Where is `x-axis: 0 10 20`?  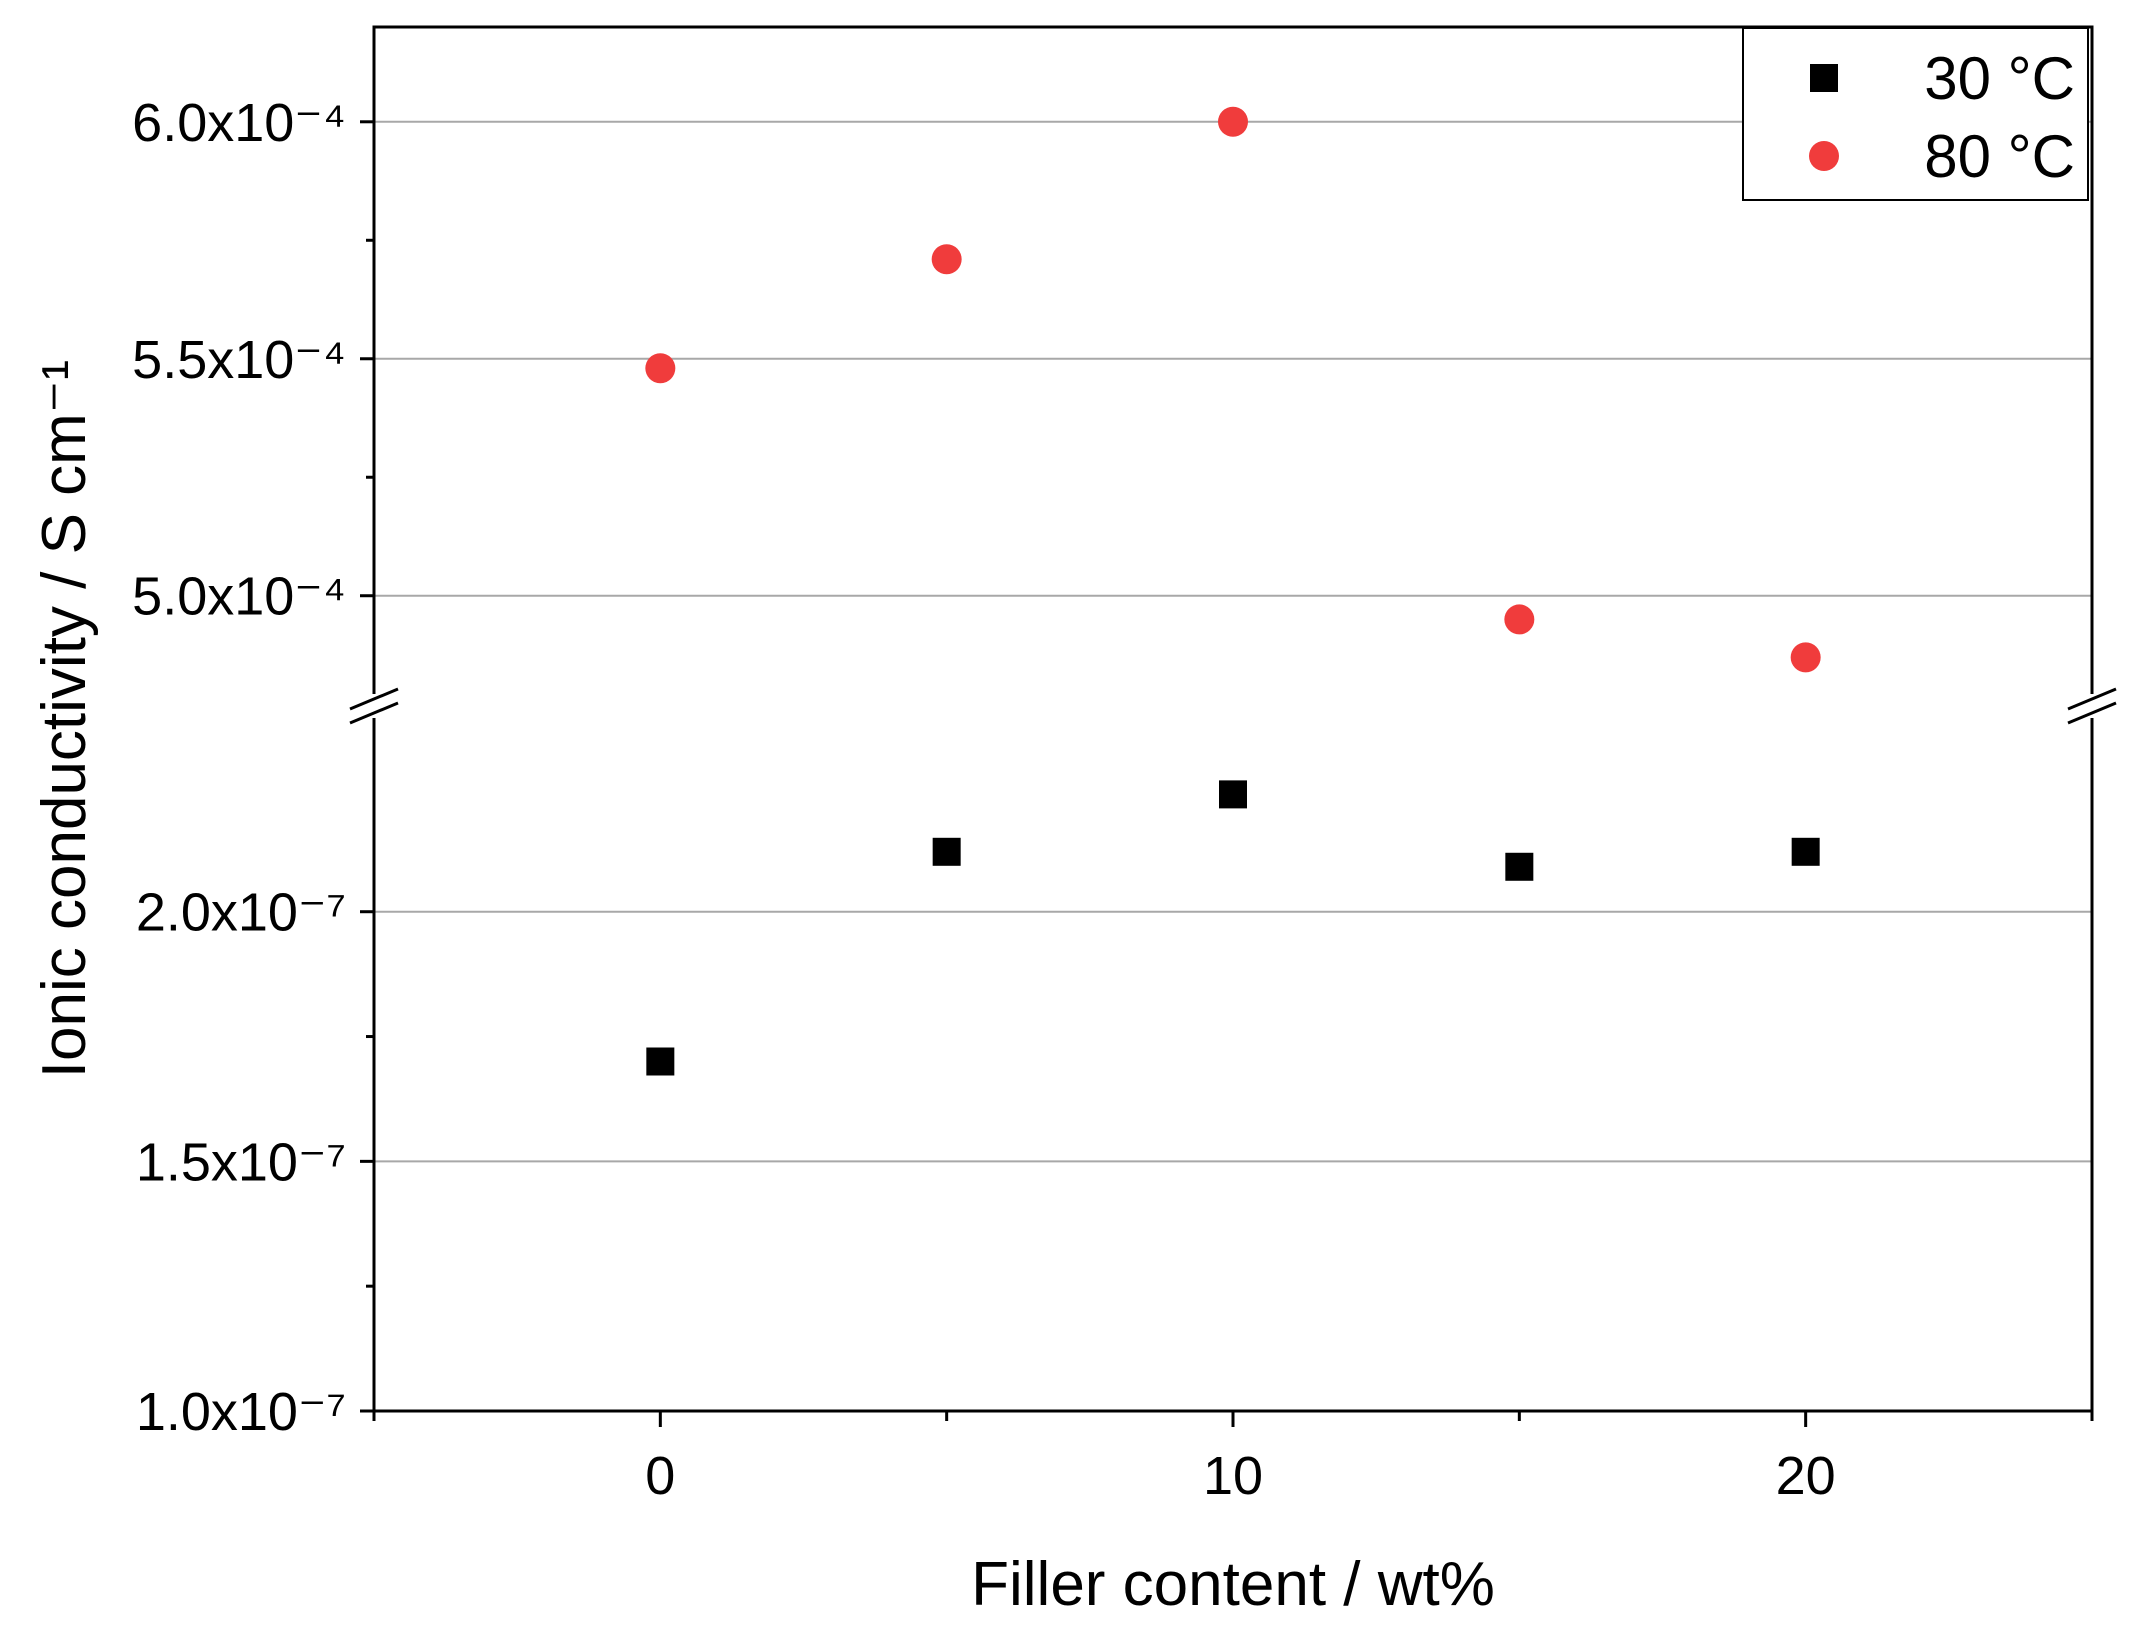 x-axis: 0 10 20 is located at coordinates (1233, 1458).